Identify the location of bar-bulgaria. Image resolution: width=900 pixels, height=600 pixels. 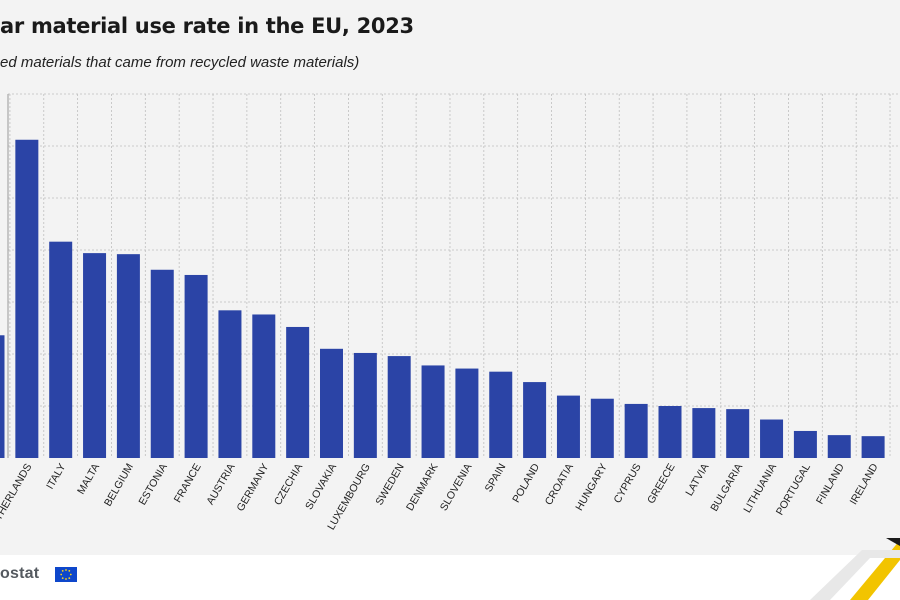
(738, 433).